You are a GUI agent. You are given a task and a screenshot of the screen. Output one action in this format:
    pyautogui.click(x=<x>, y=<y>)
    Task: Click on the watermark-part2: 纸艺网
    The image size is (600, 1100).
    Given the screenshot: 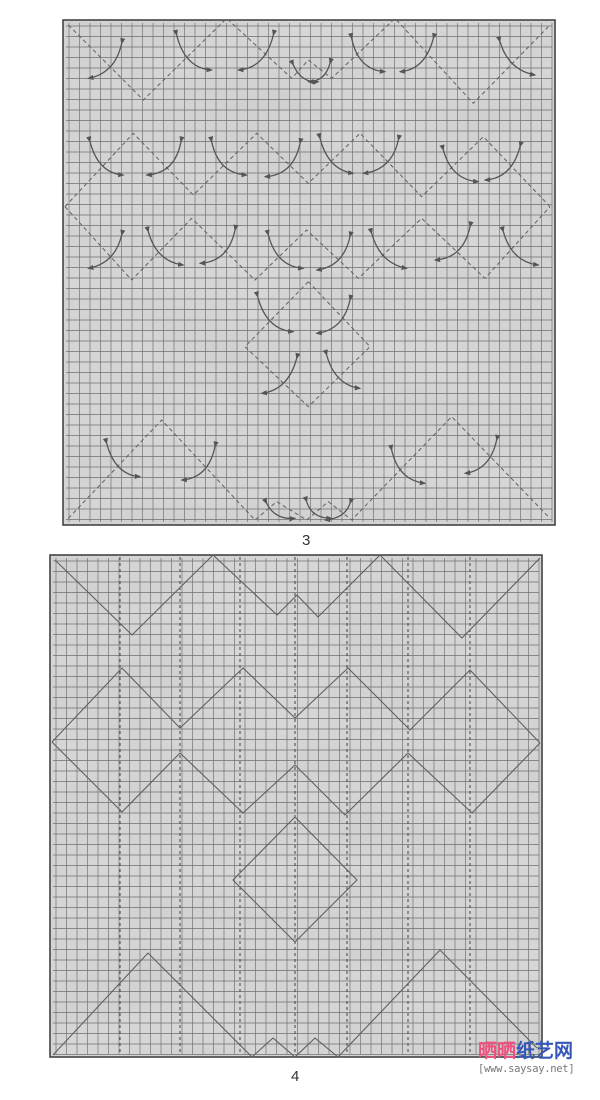 What is the action you would take?
    pyautogui.click(x=545, y=1051)
    